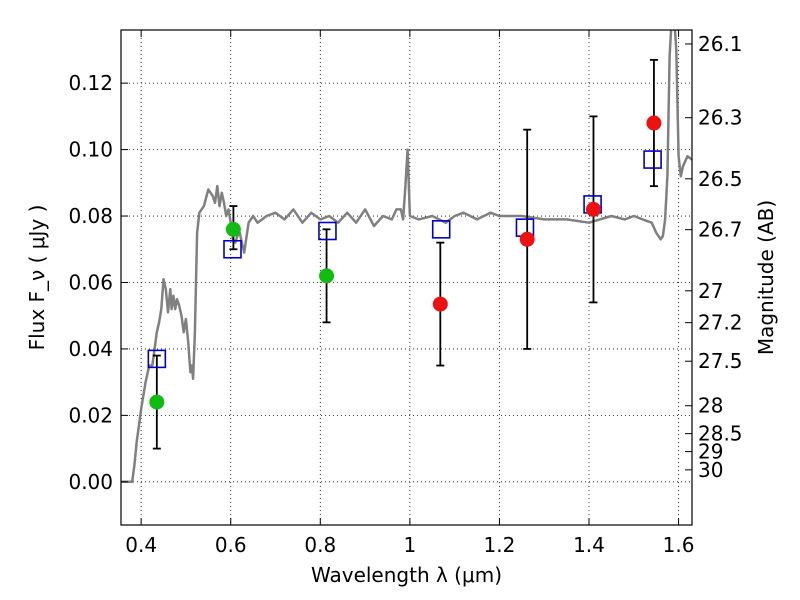 The height and width of the screenshot is (600, 800). What do you see at coordinates (710, 452) in the screenshot?
I see `y2-tick-label: 29` at bounding box center [710, 452].